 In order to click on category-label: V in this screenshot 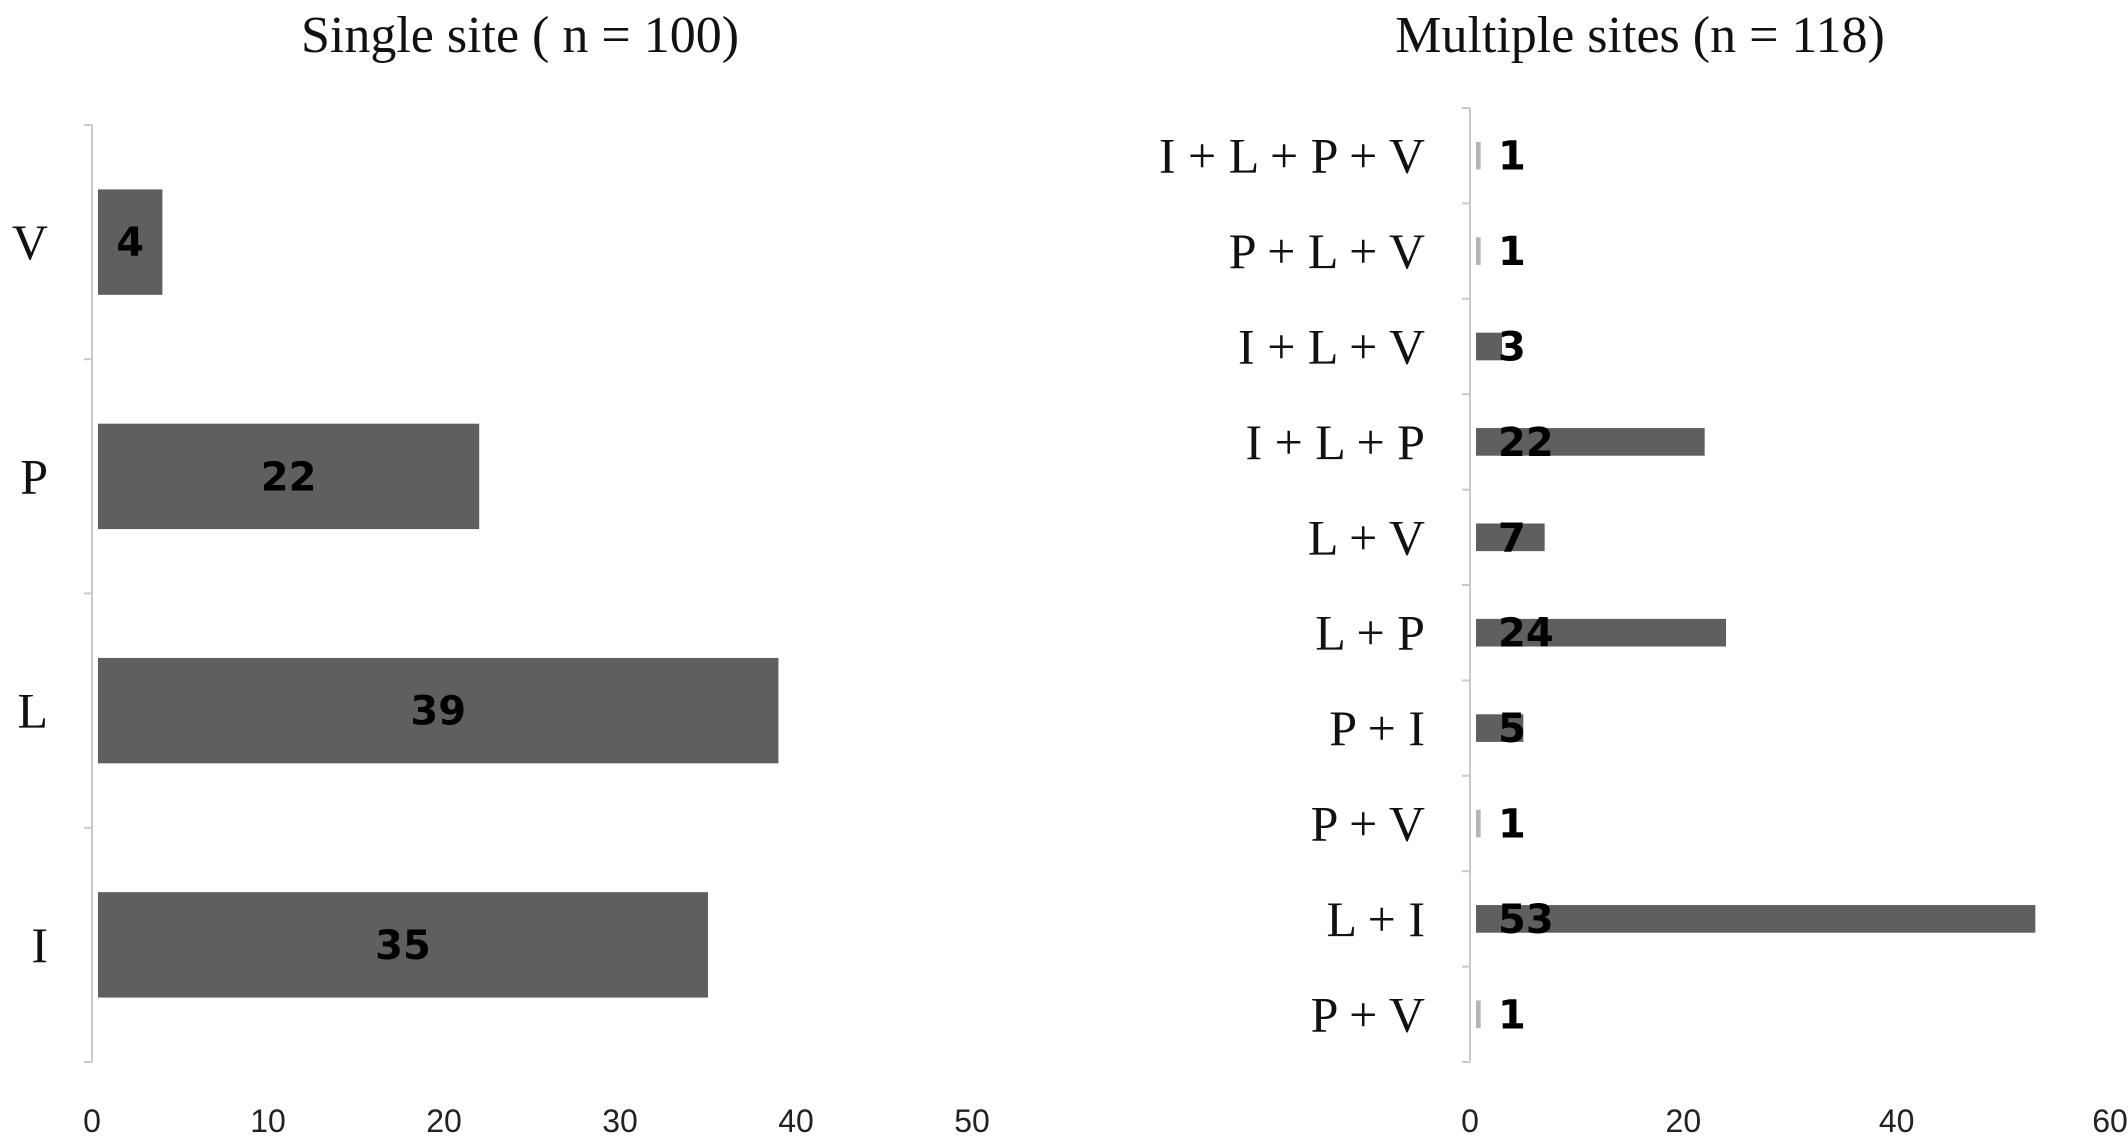, I will do `click(30, 242)`.